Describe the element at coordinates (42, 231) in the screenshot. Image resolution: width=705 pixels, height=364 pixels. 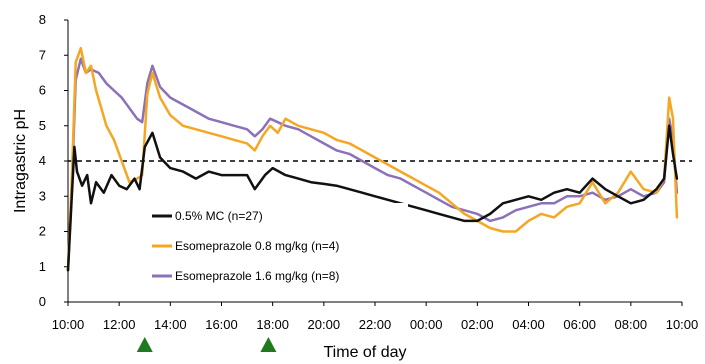
I see `y-tick-label: 2` at that location.